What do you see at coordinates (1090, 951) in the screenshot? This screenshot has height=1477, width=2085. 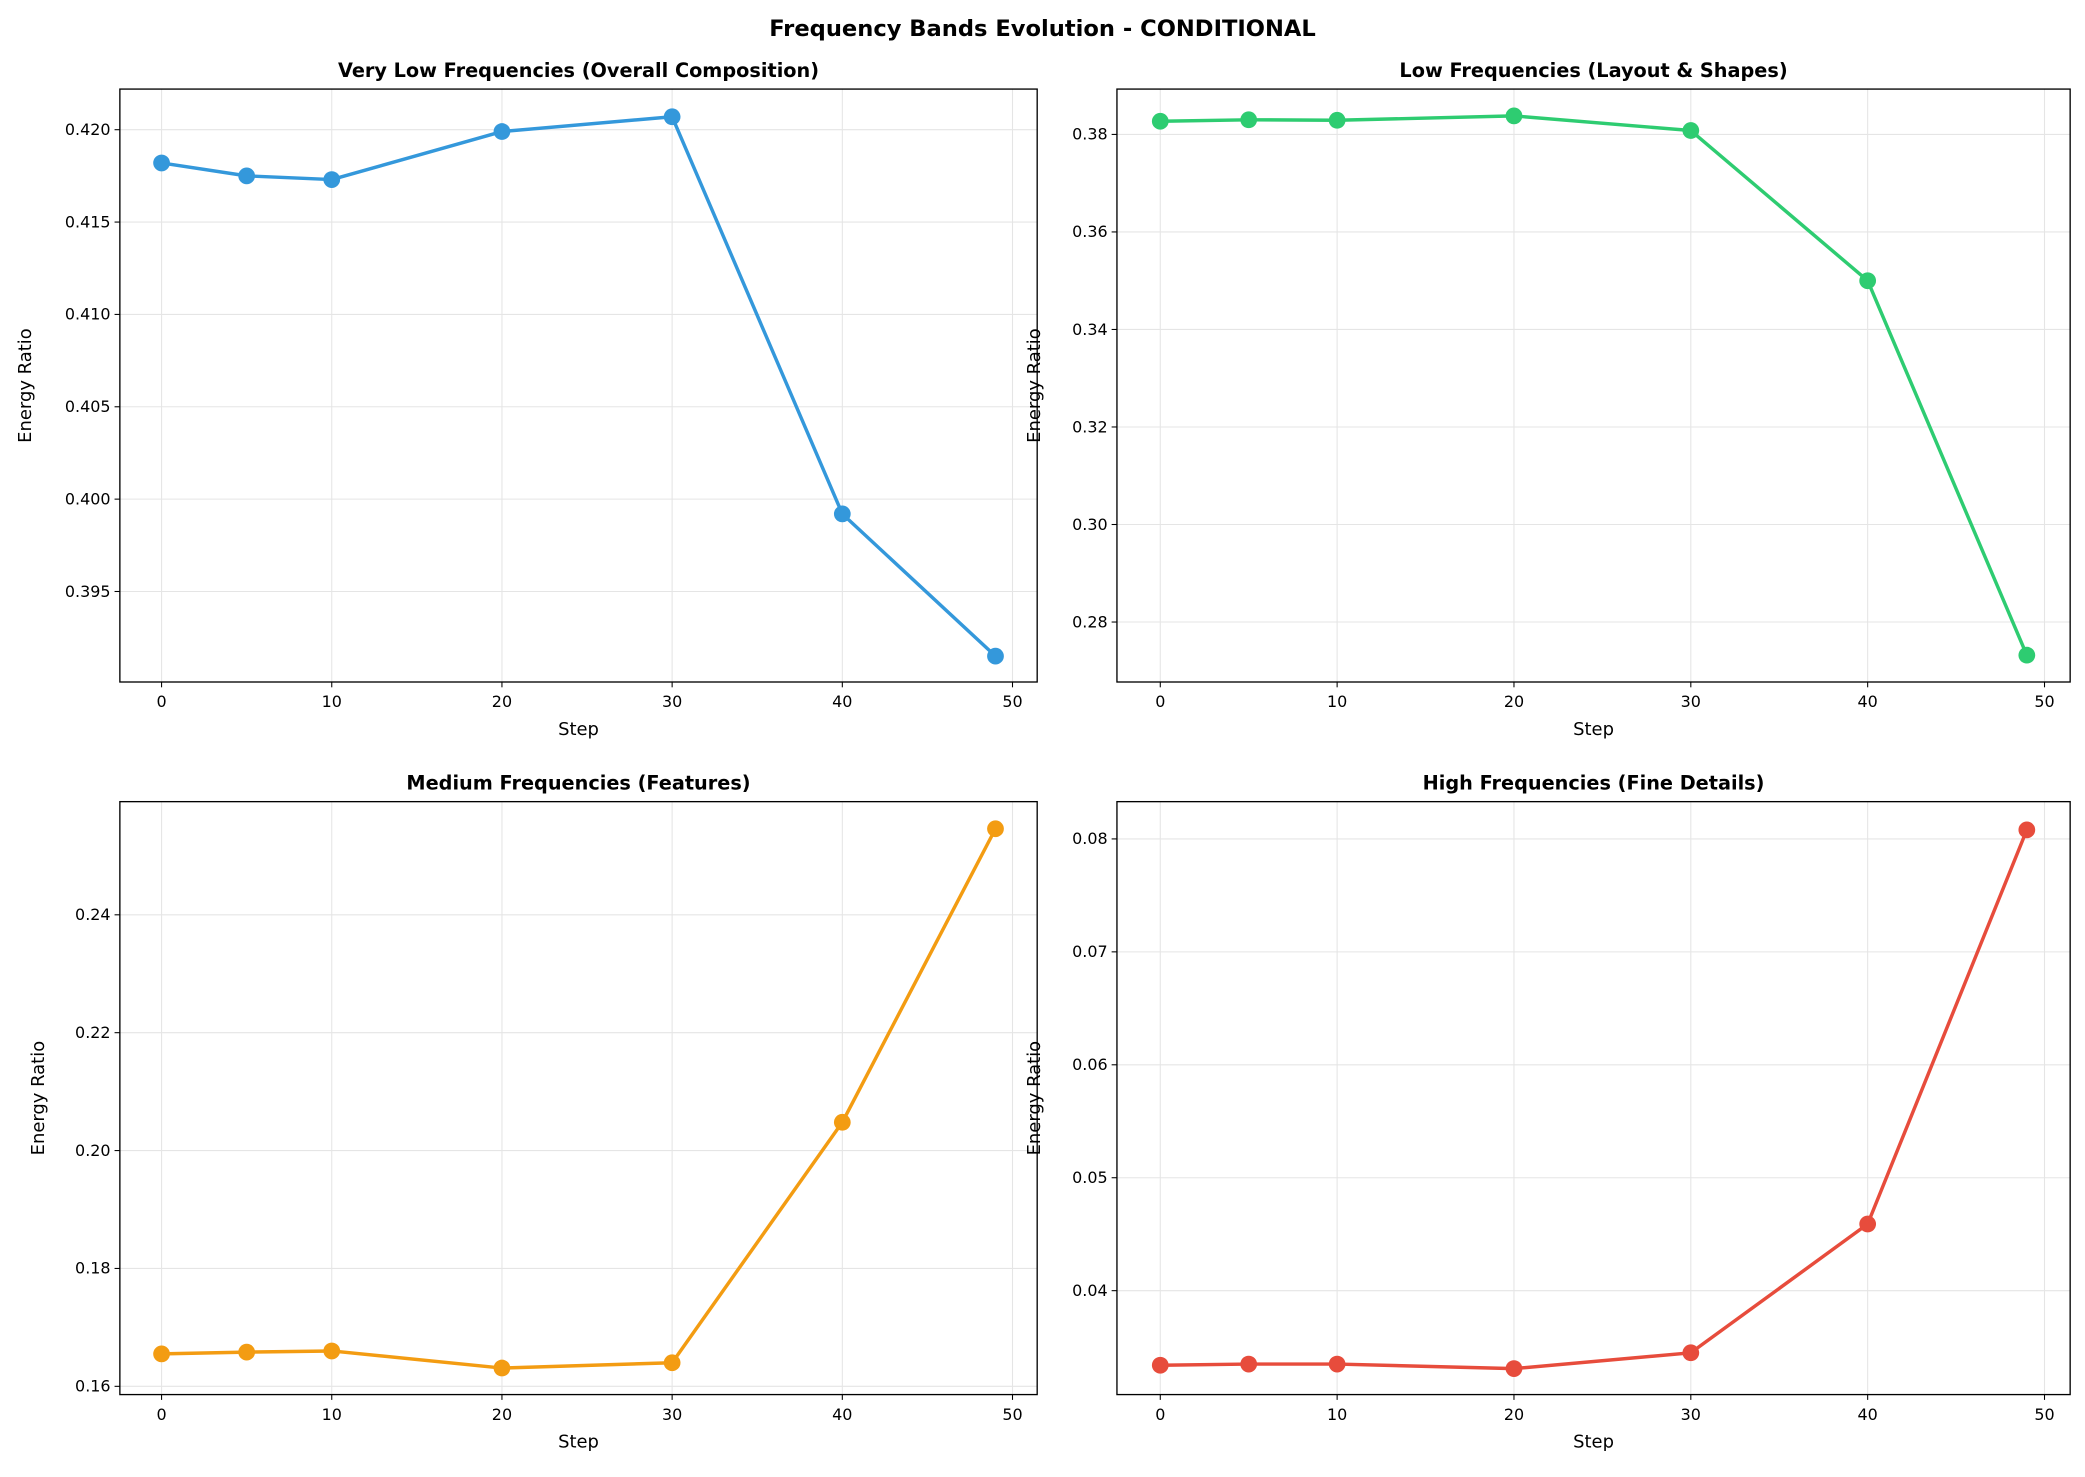 I see `y-tick-label: 0.07` at bounding box center [1090, 951].